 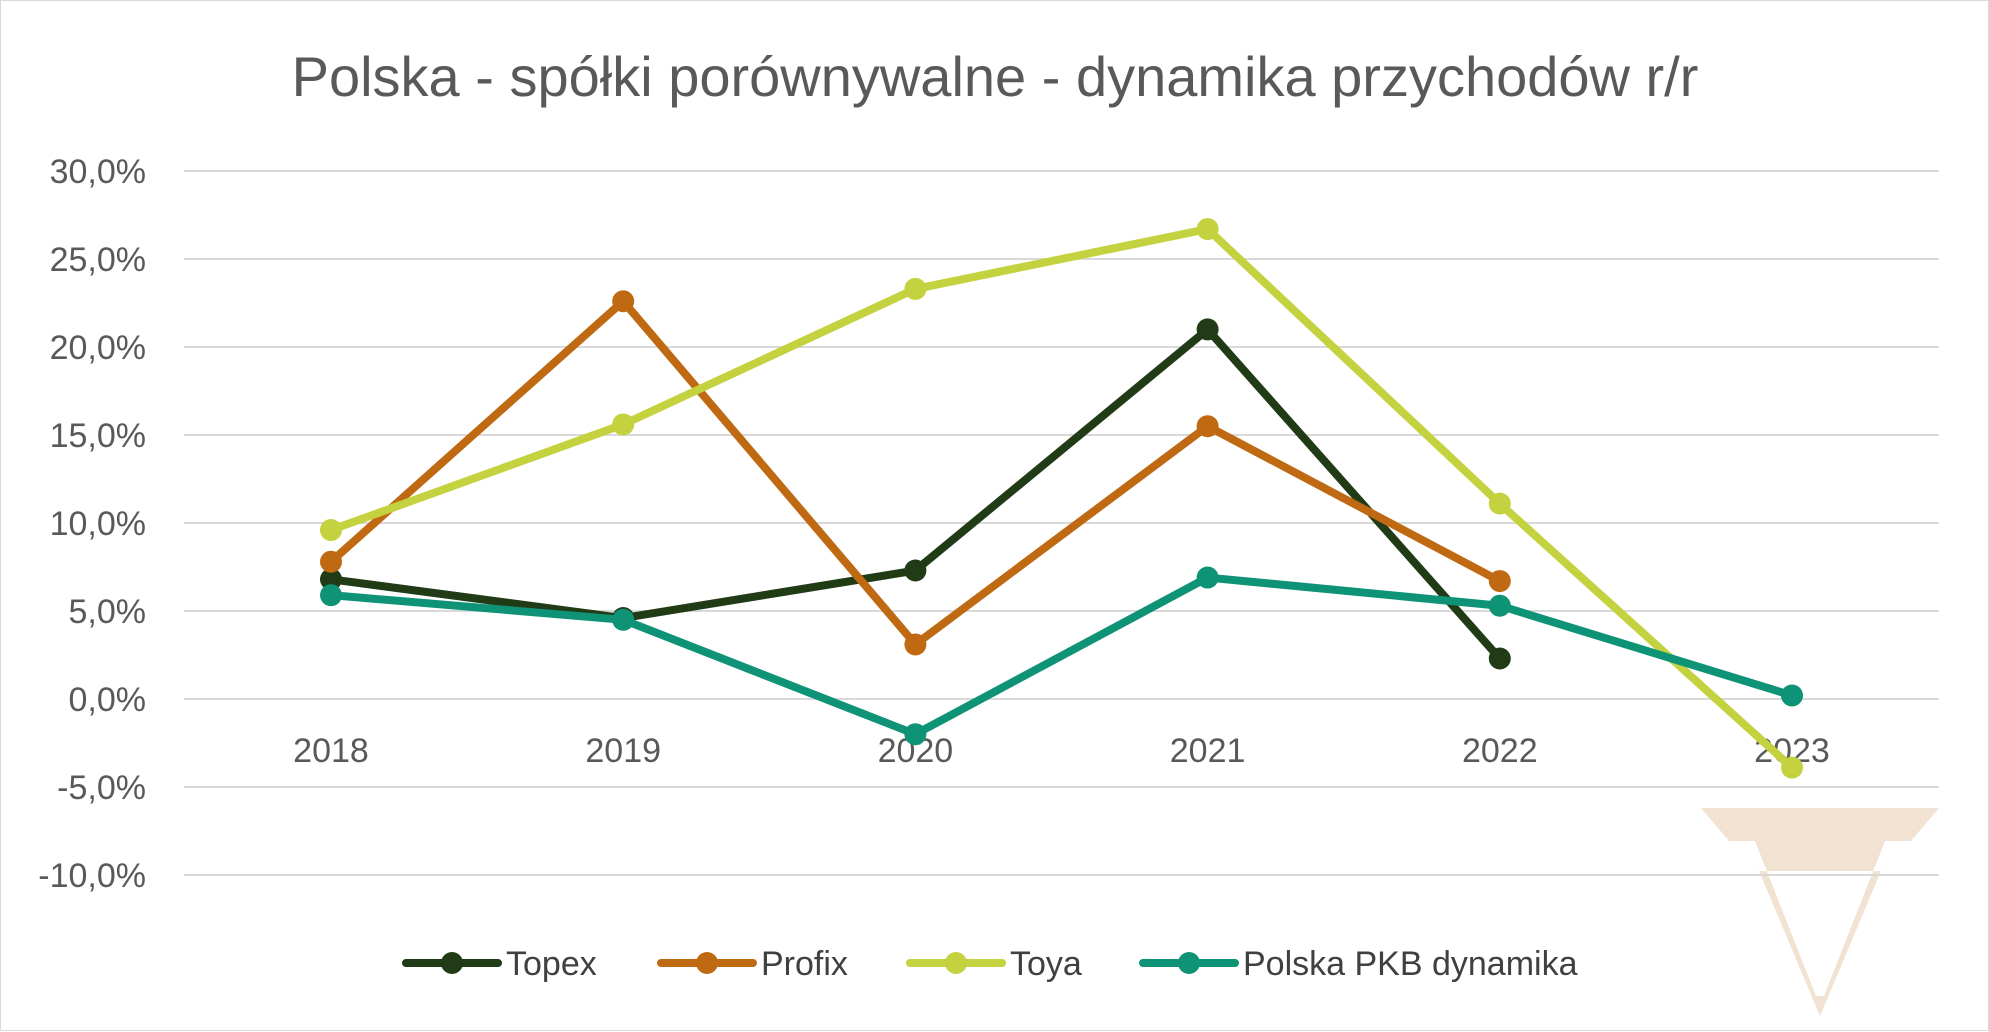 I want to click on legend-label: Toya, so click(x=1046, y=964).